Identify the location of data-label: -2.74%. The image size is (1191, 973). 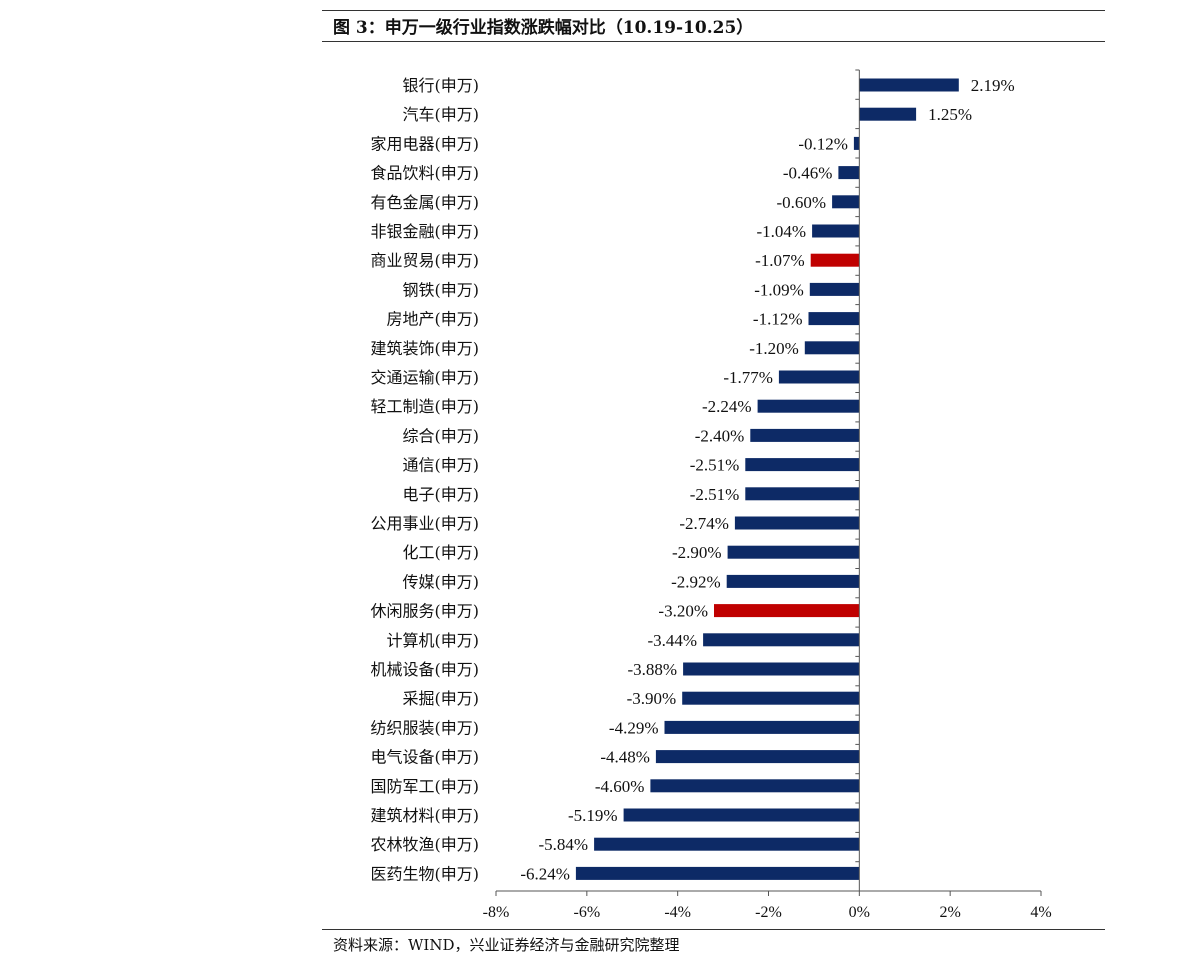
(704, 523).